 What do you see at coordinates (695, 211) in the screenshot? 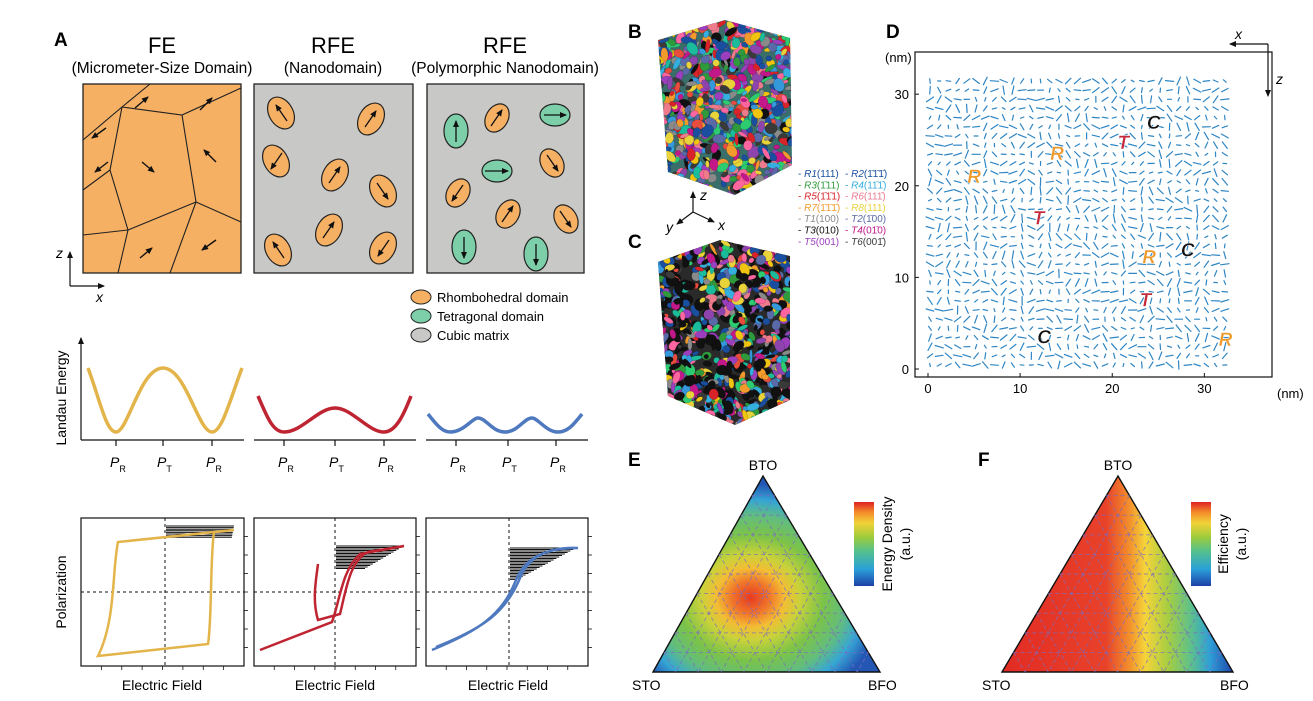
I see `xyz-axes: z y x` at bounding box center [695, 211].